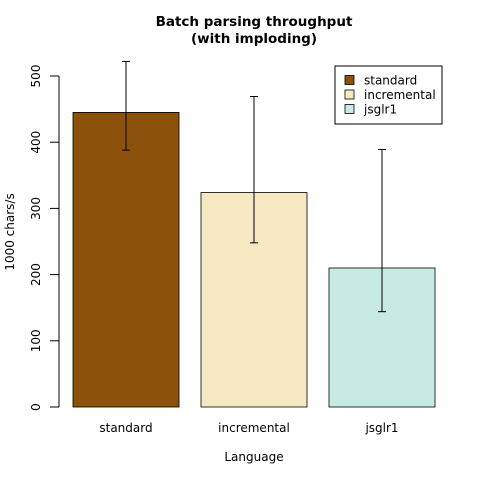  What do you see at coordinates (36, 340) in the screenshot?
I see `y-tick-label: 100` at bounding box center [36, 340].